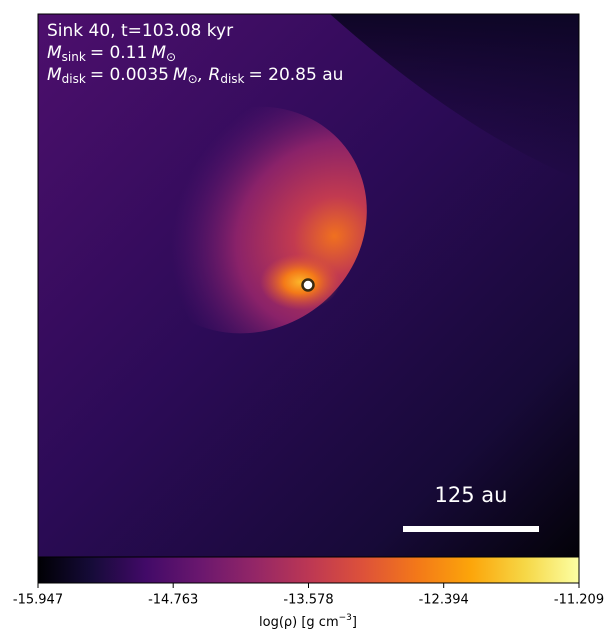 This screenshot has width=615, height=644. Describe the element at coordinates (140, 31) in the screenshot. I see `title: Sink 40, t=103.08 kyr` at that location.